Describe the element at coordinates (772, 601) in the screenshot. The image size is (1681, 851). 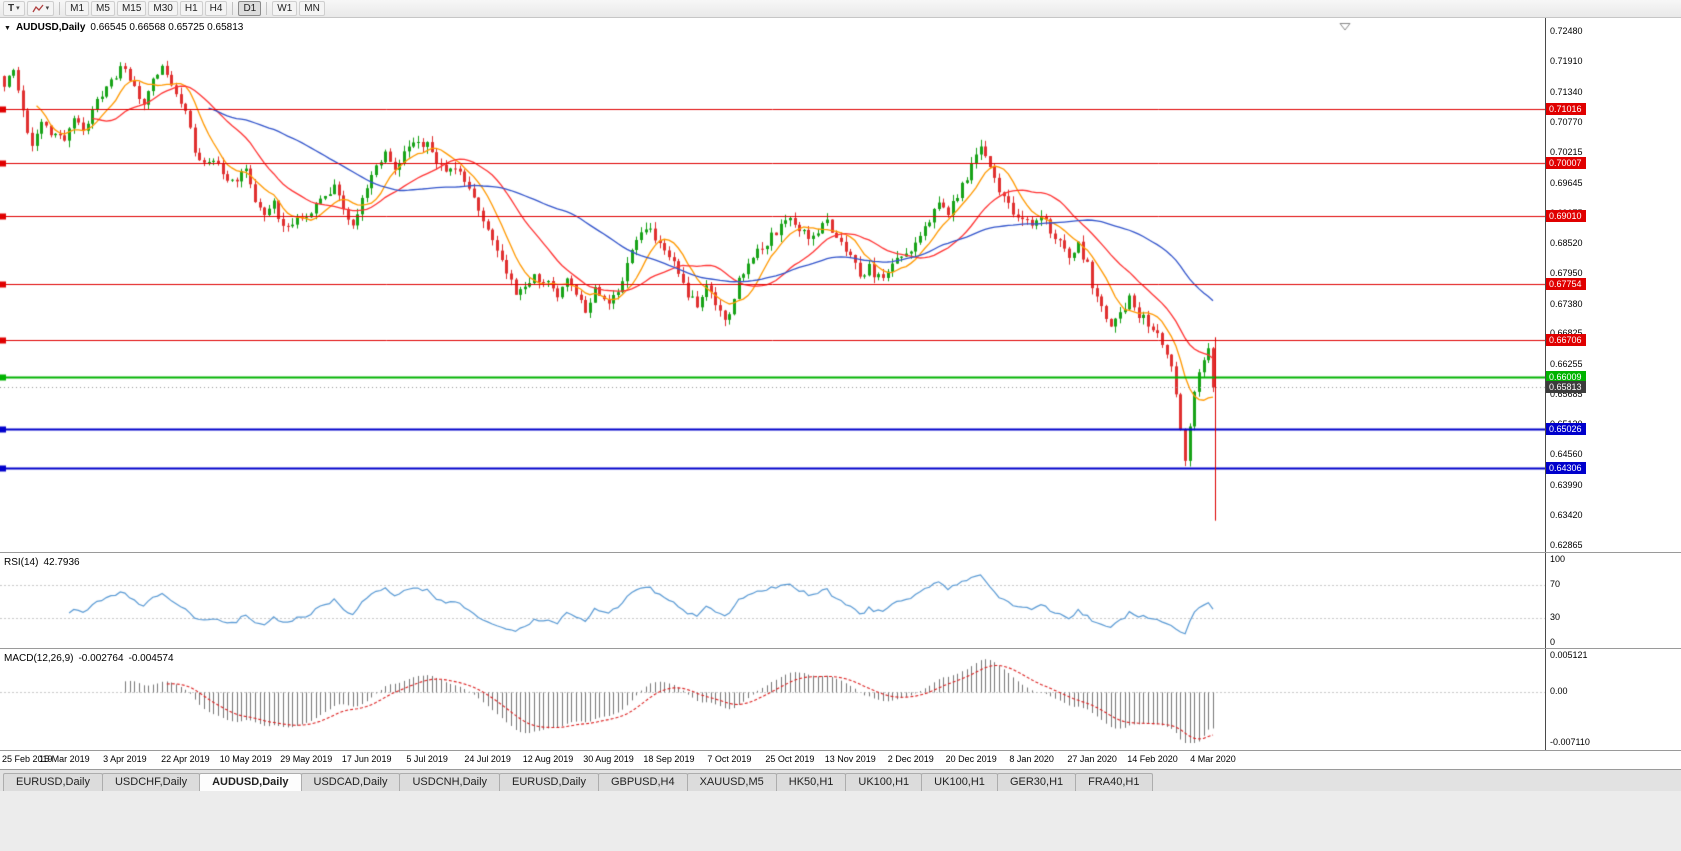
I see `rsi-canvas` at that location.